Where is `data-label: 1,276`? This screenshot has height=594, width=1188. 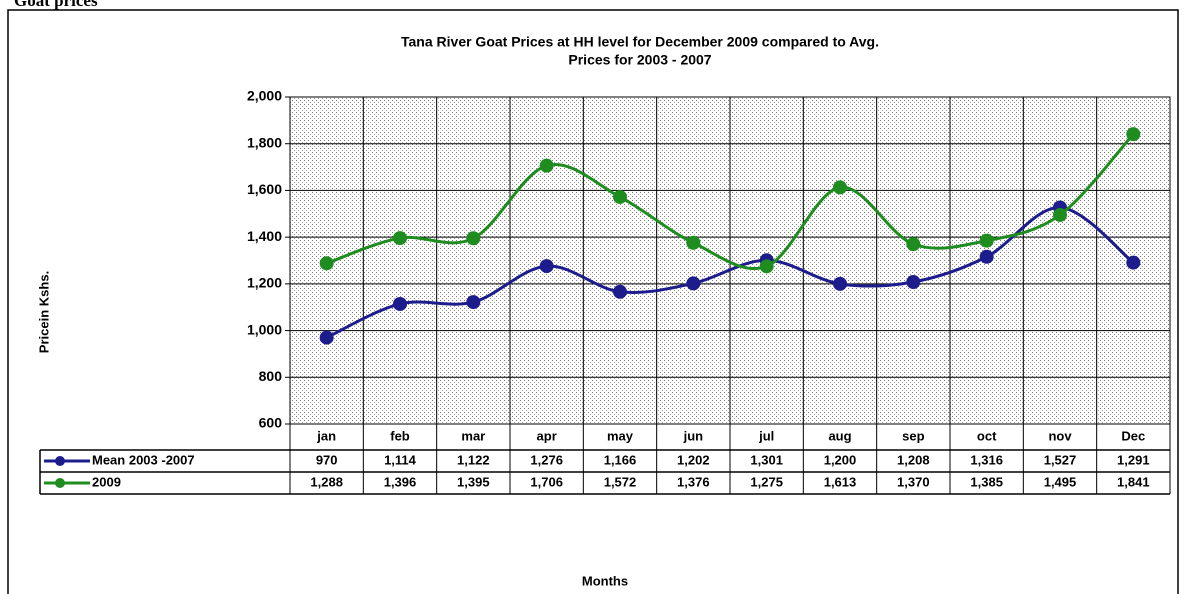
data-label: 1,276 is located at coordinates (546, 459).